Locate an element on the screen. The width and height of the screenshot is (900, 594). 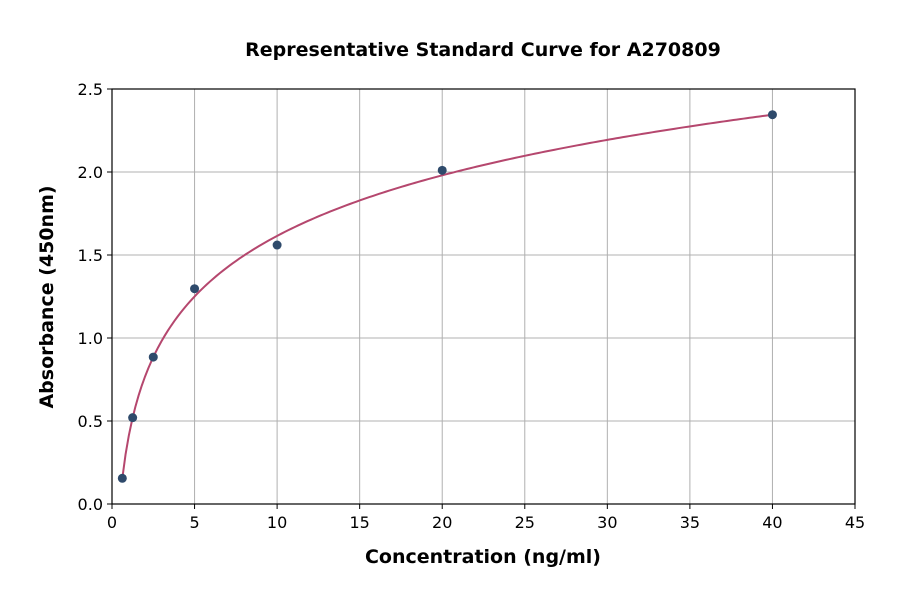
x-tick-label: 35 is located at coordinates (690, 522).